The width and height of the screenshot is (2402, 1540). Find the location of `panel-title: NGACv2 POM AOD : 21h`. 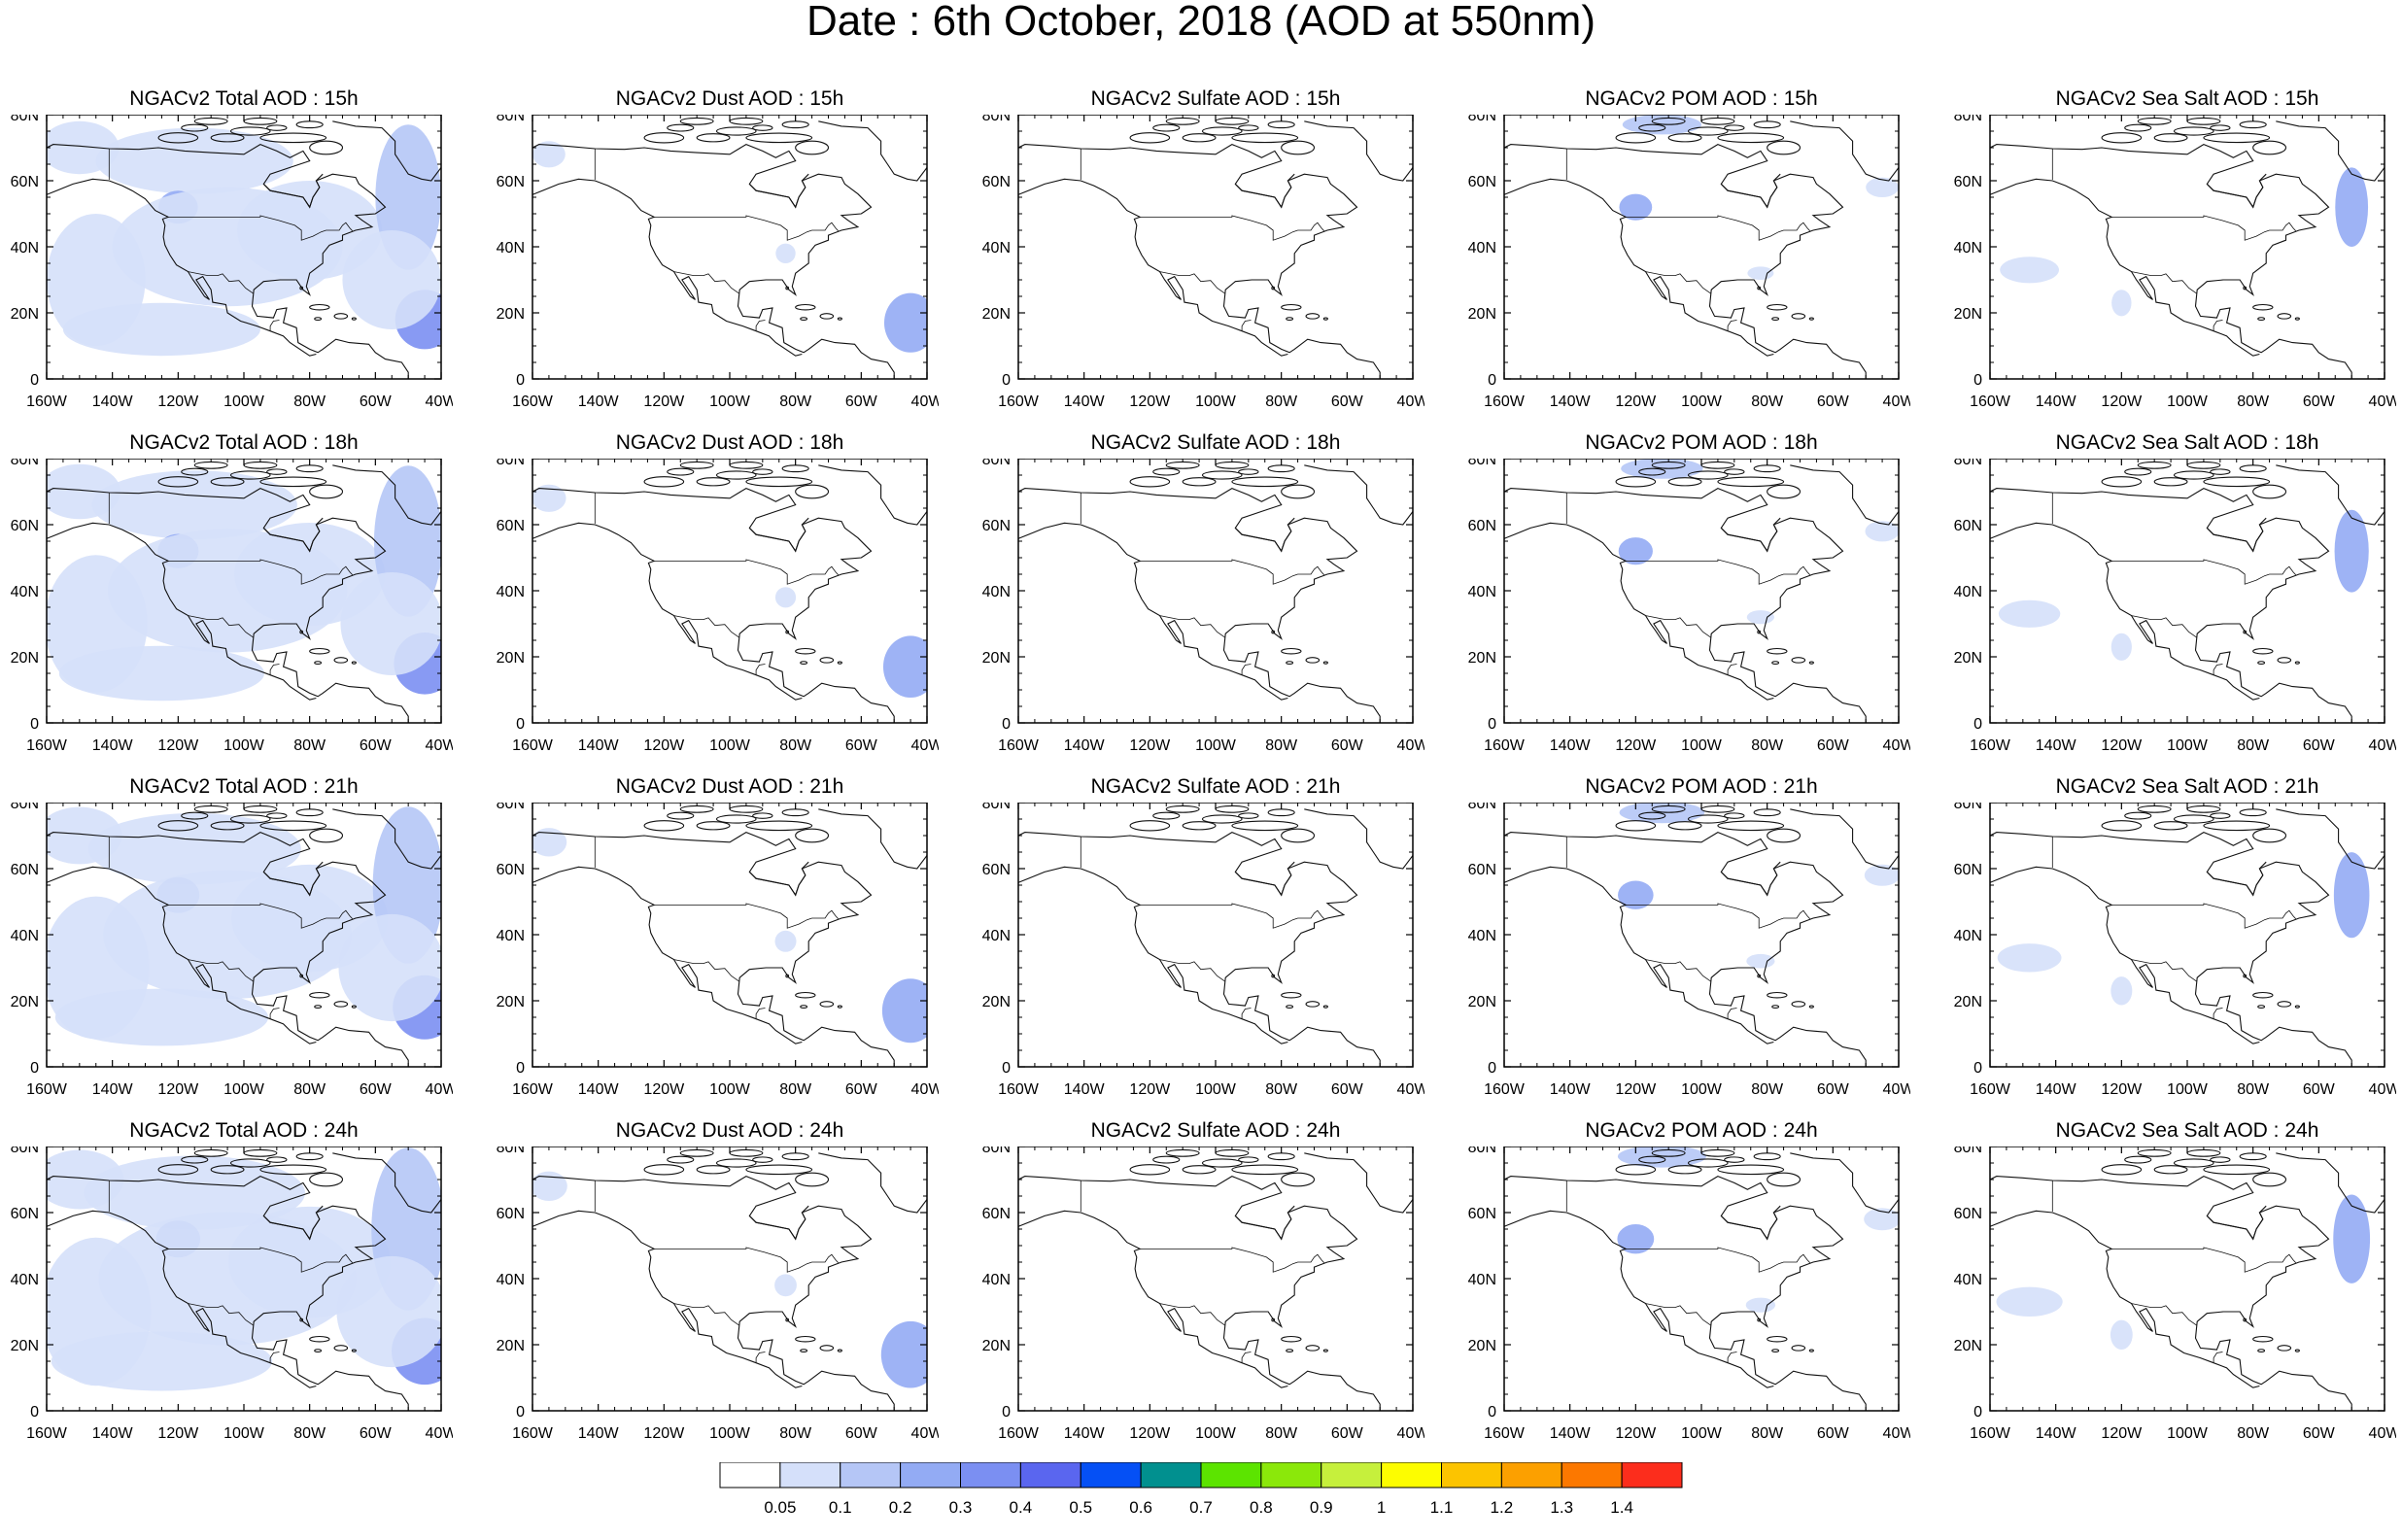

panel-title: NGACv2 POM AOD : 21h is located at coordinates (1701, 786).